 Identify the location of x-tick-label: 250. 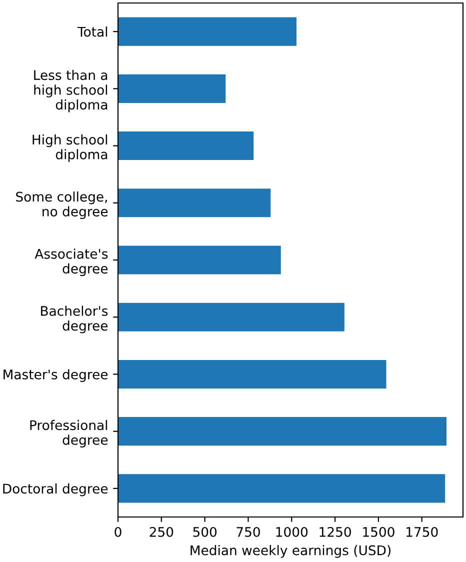
(162, 531).